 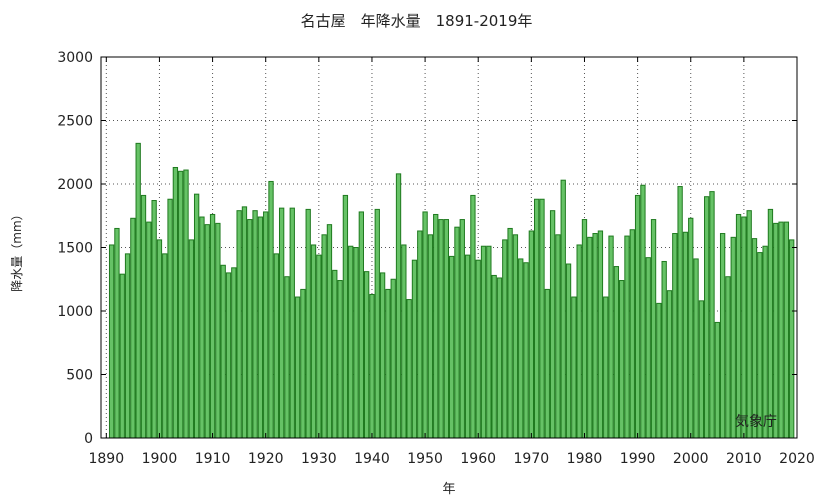 I want to click on bar-1915, so click(x=239, y=324).